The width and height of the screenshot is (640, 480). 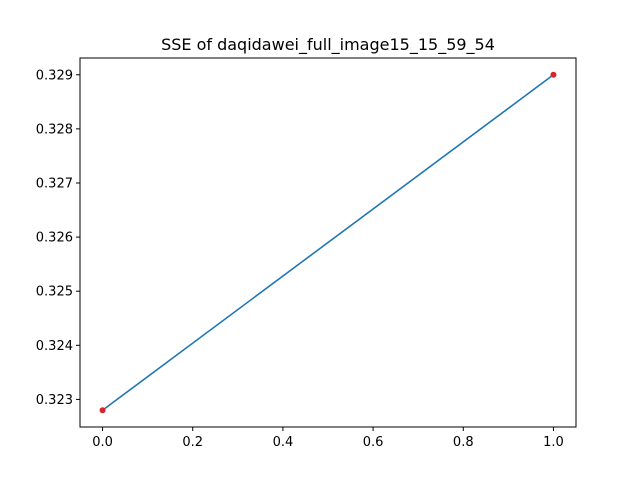 What do you see at coordinates (102, 442) in the screenshot?
I see `x-tick-label: 0.0` at bounding box center [102, 442].